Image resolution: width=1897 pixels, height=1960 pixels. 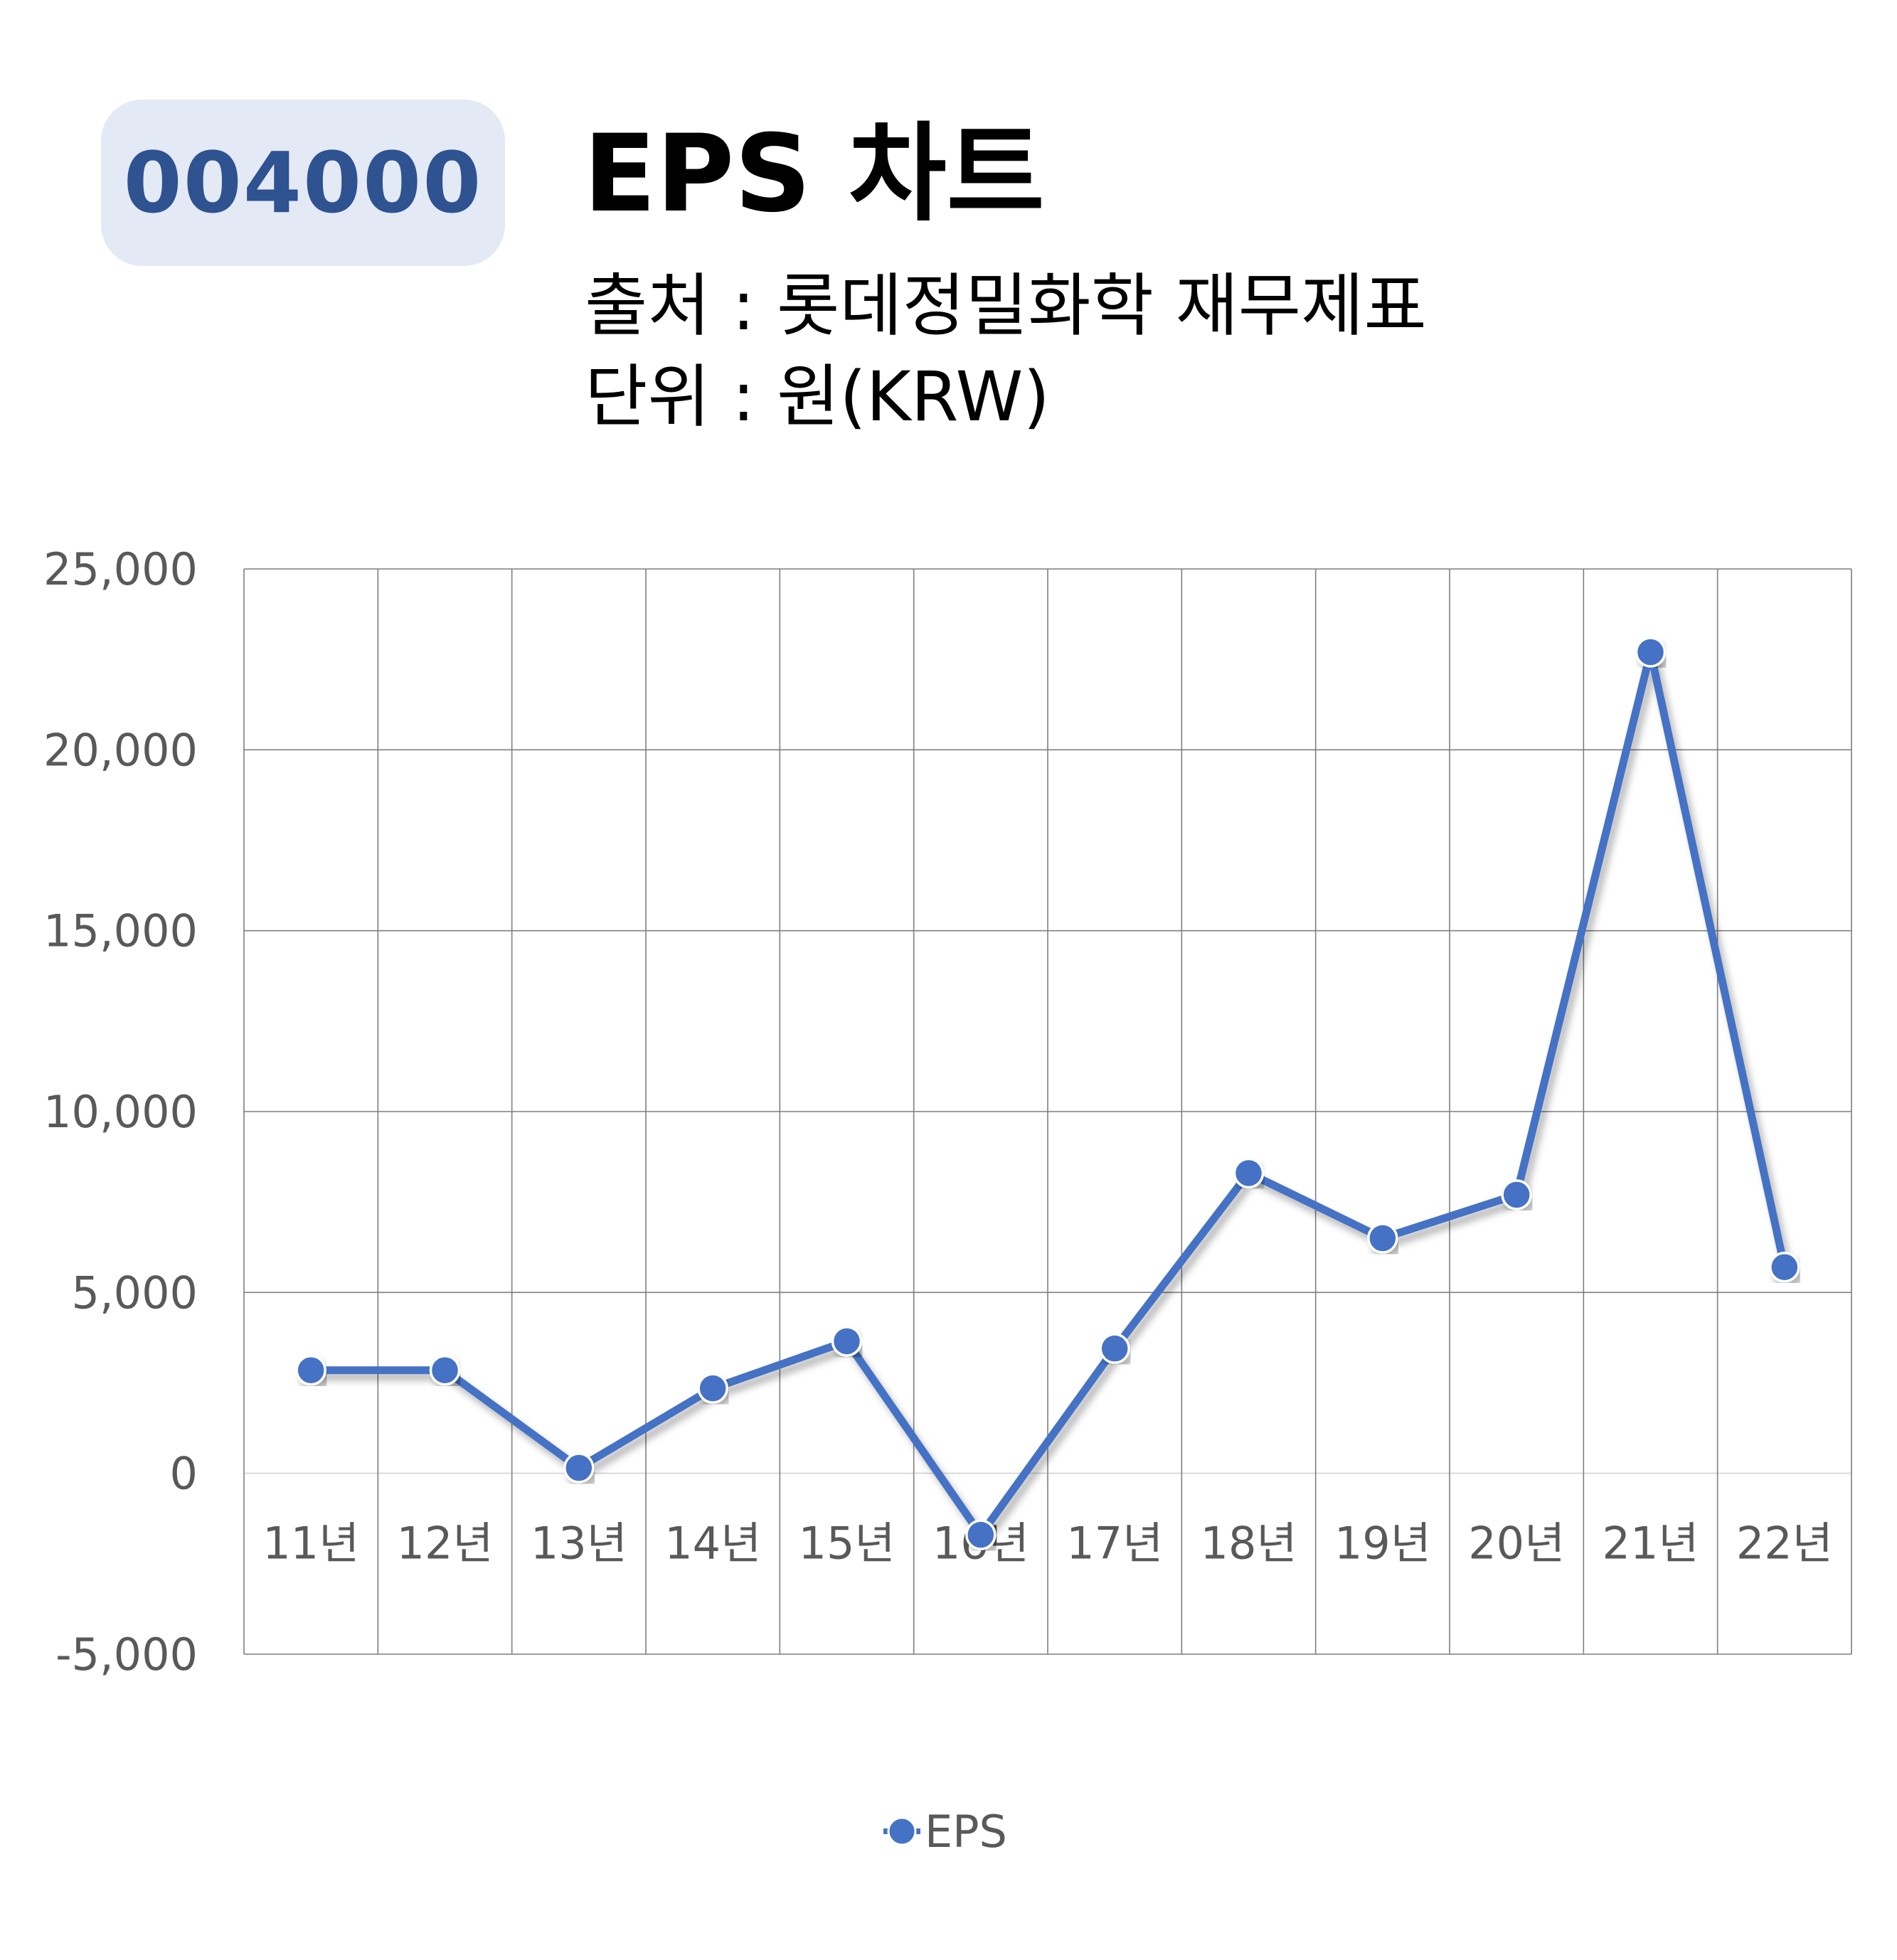 I want to click on legend-point-marker, so click(x=902, y=1831).